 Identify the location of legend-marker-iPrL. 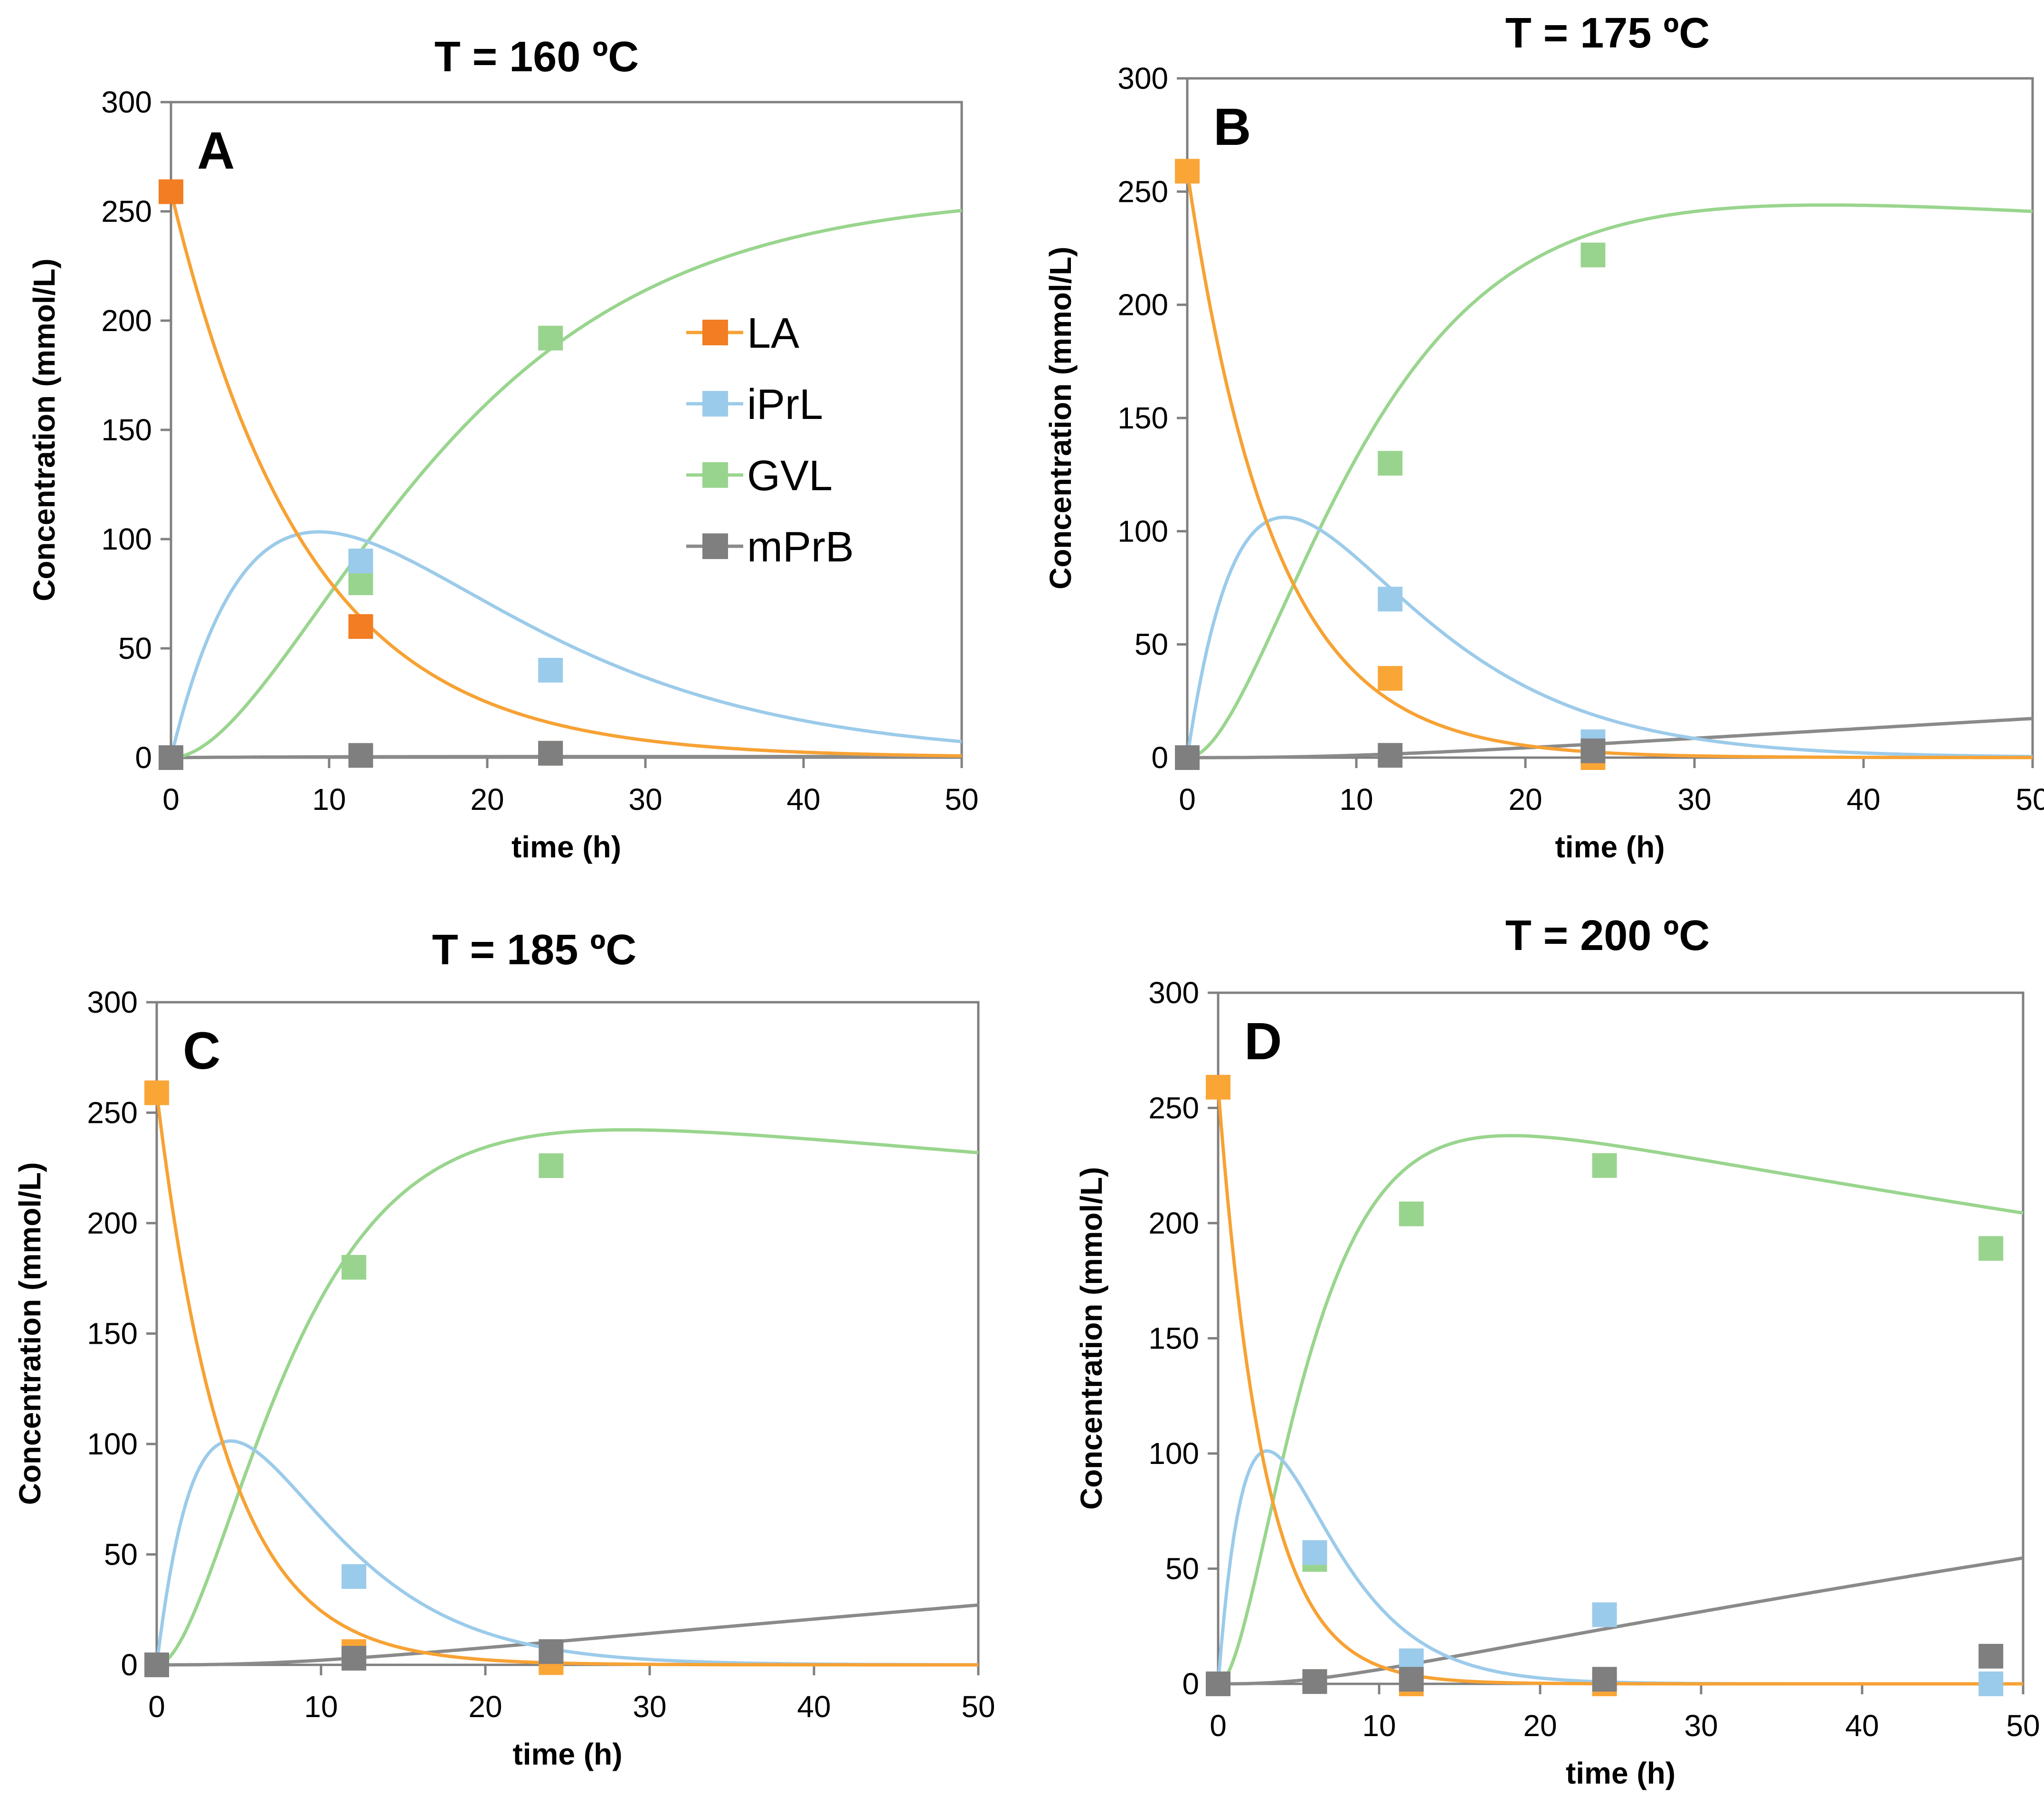
(715, 404).